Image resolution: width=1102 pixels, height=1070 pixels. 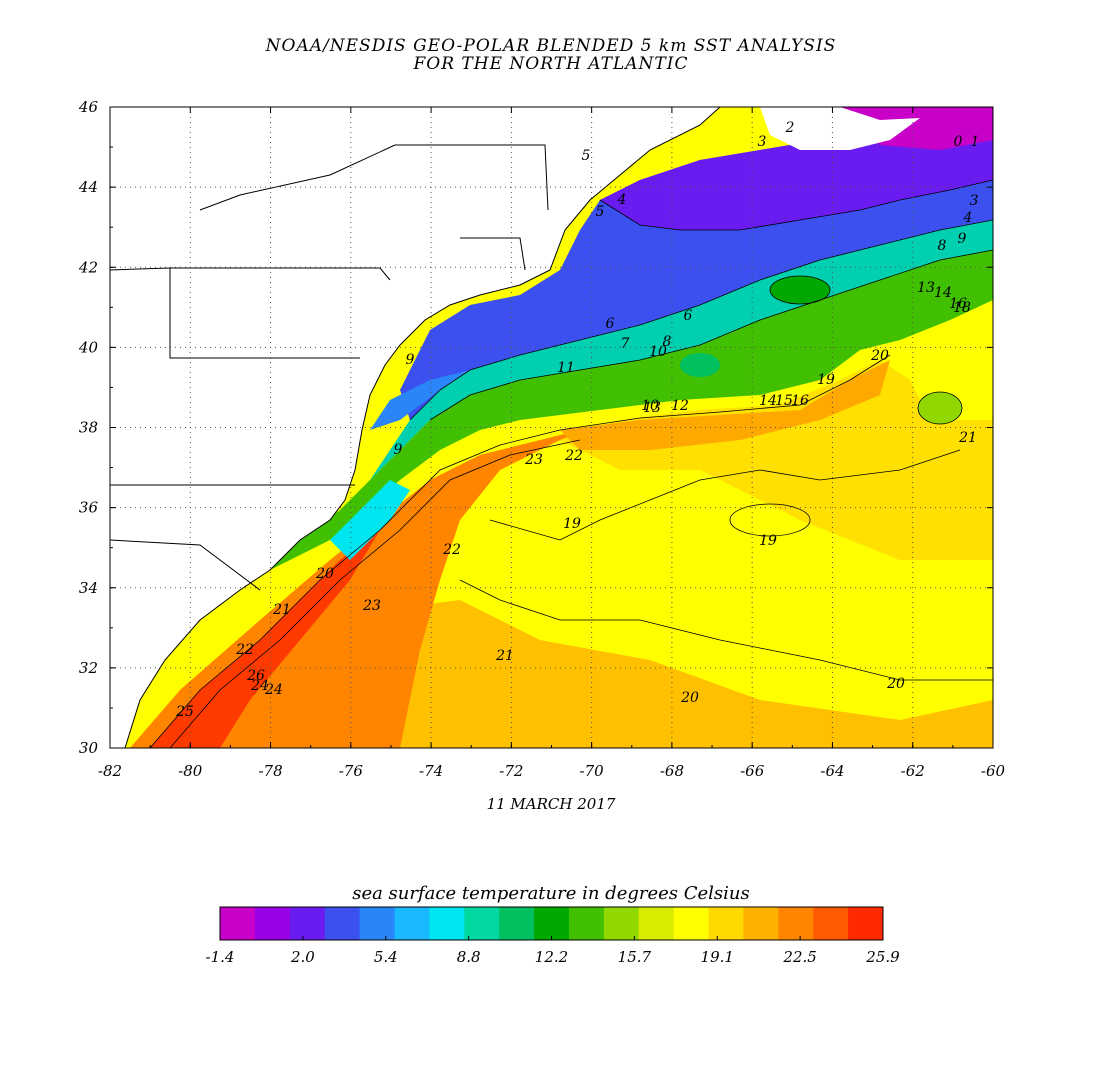 What do you see at coordinates (680, 406) in the screenshot?
I see `contour-label: 12` at bounding box center [680, 406].